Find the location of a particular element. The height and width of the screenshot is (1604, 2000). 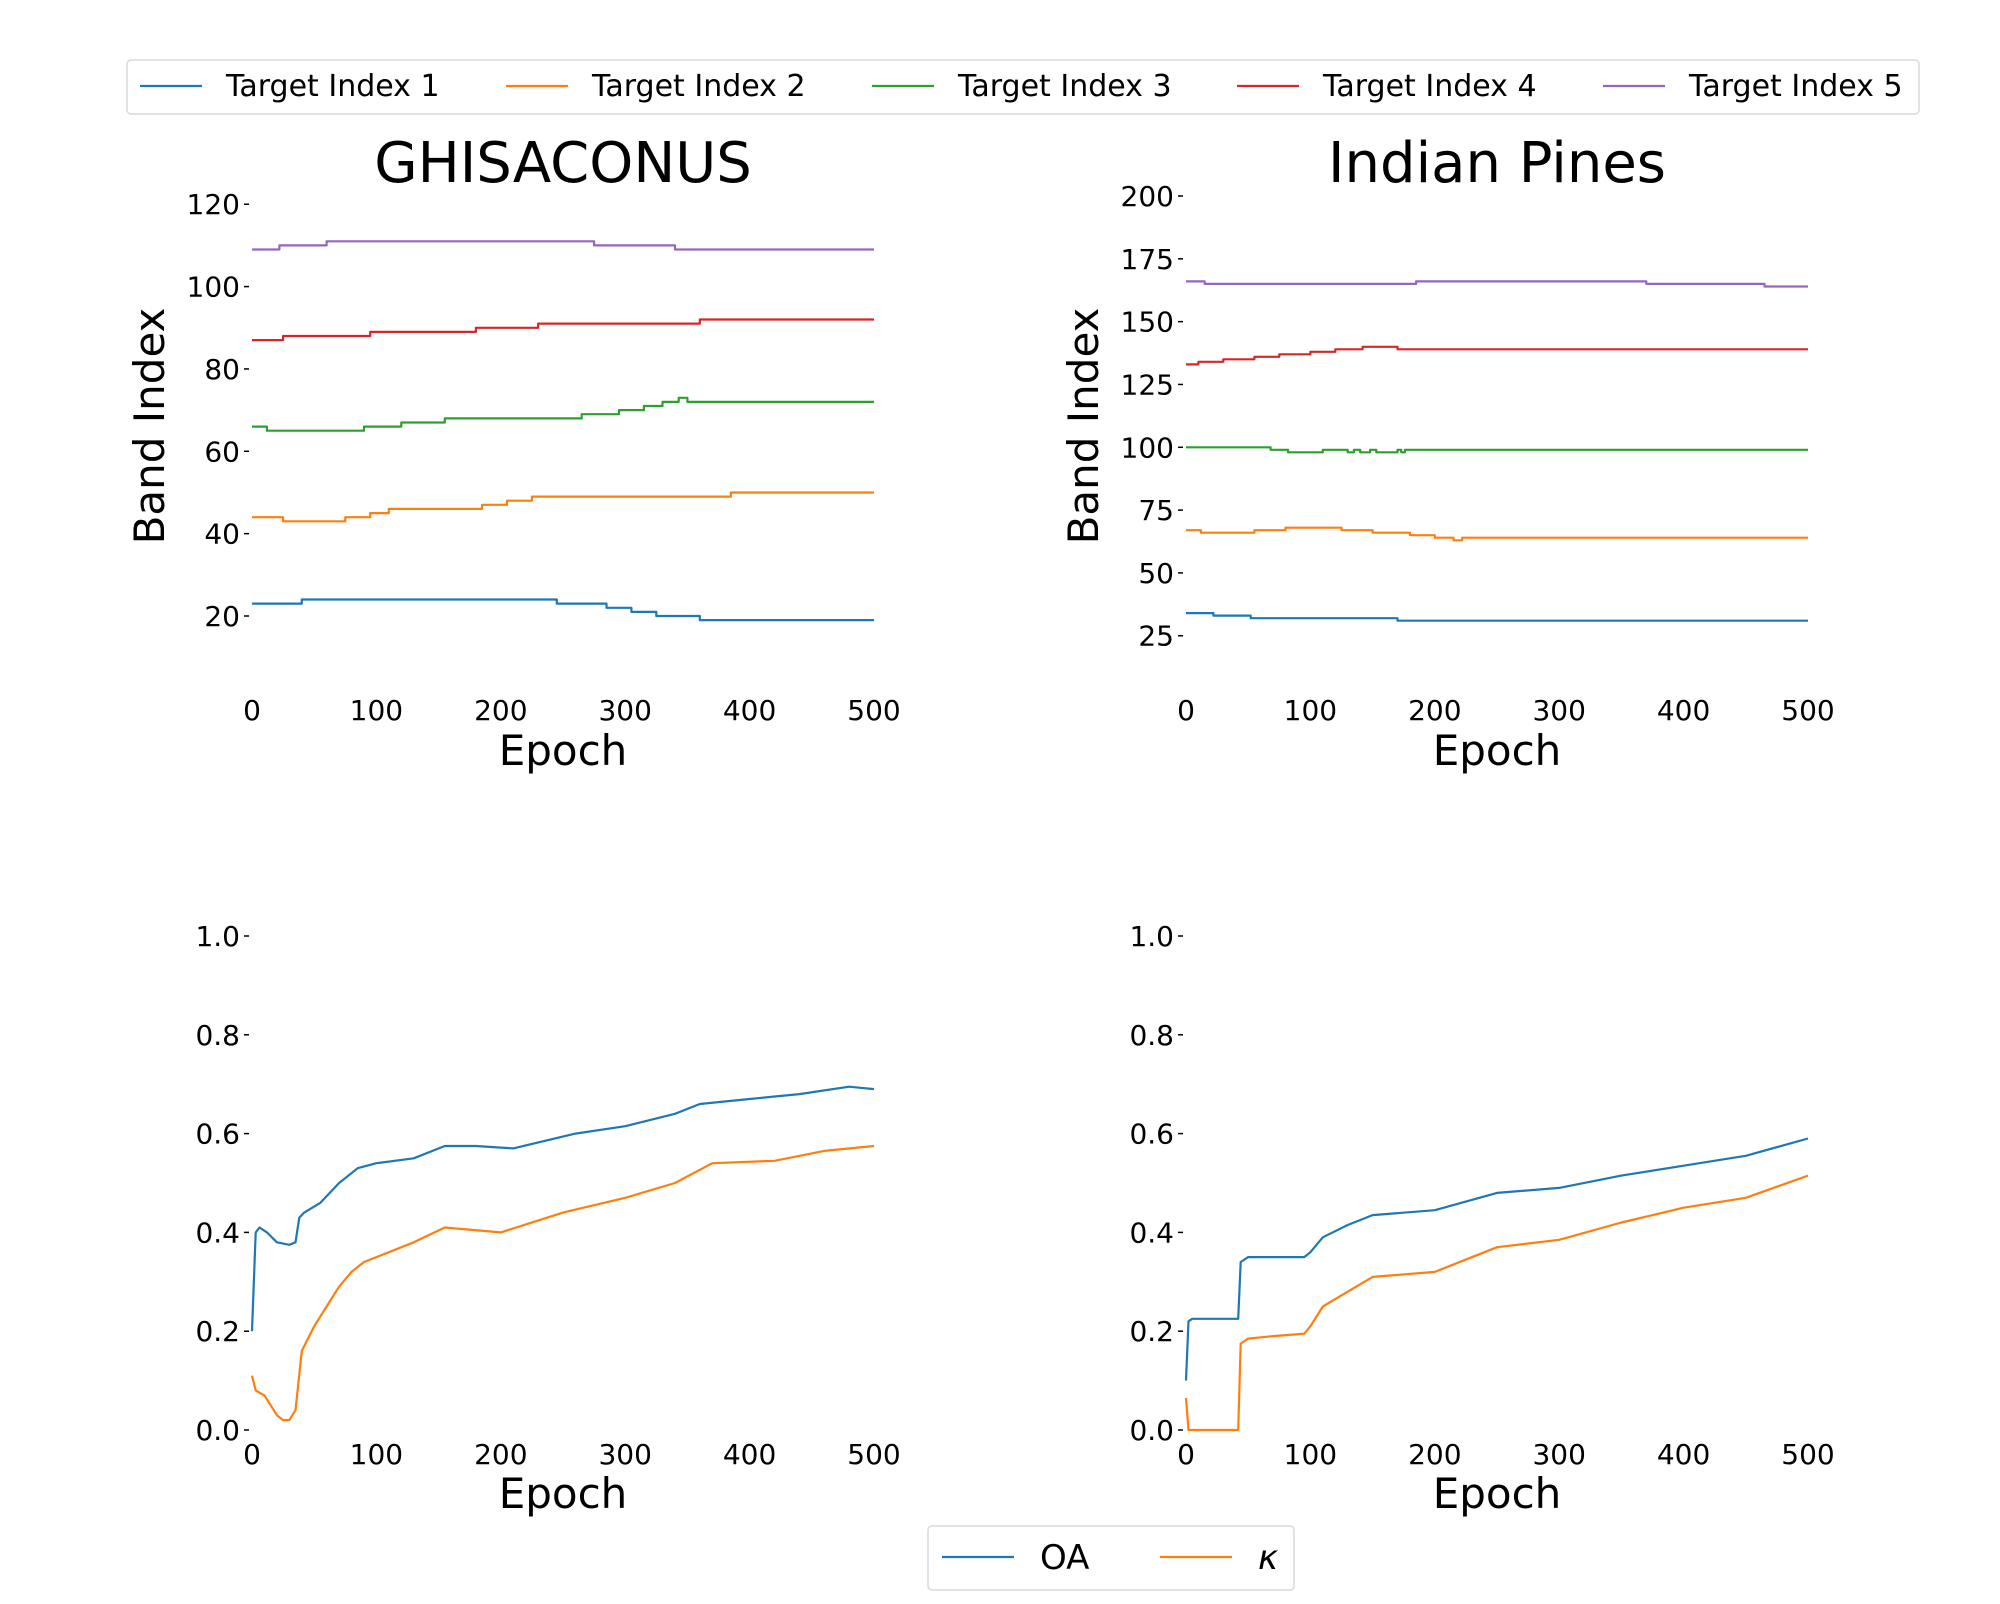

y-tick-label: 120 is located at coordinates (213, 204).